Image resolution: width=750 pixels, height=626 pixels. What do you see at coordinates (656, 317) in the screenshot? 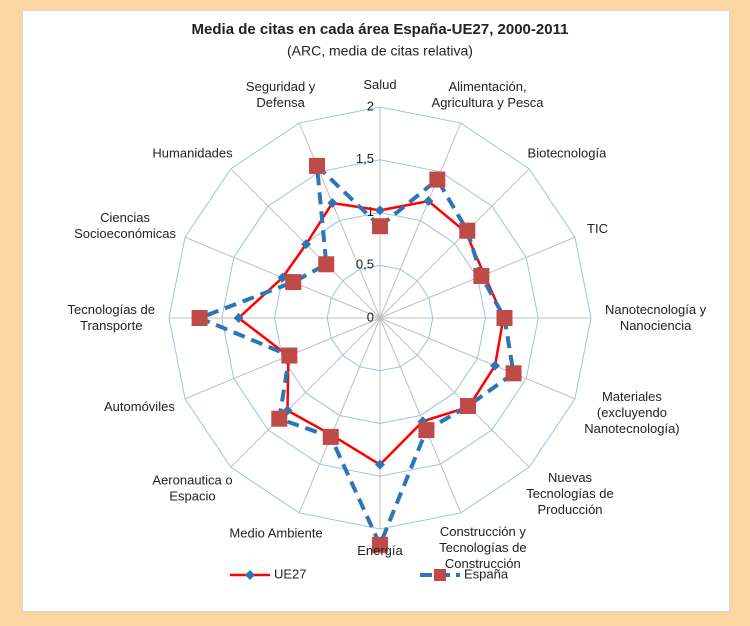
I see `category-label: Nanotecnología y Nanociencia` at bounding box center [656, 317].